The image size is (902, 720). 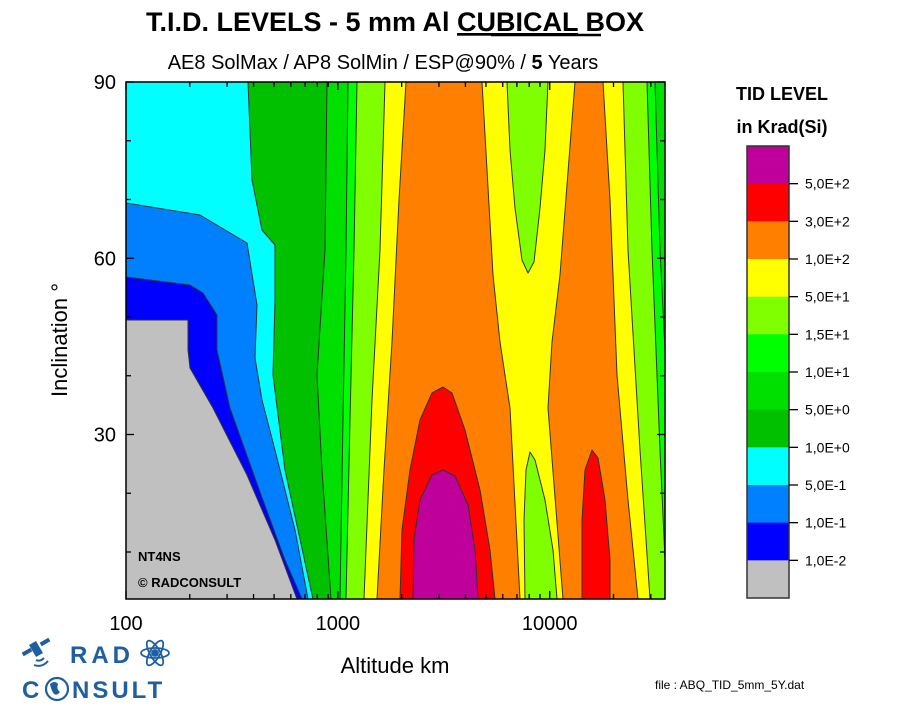 What do you see at coordinates (550, 624) in the screenshot?
I see `x-tick-label: 10000` at bounding box center [550, 624].